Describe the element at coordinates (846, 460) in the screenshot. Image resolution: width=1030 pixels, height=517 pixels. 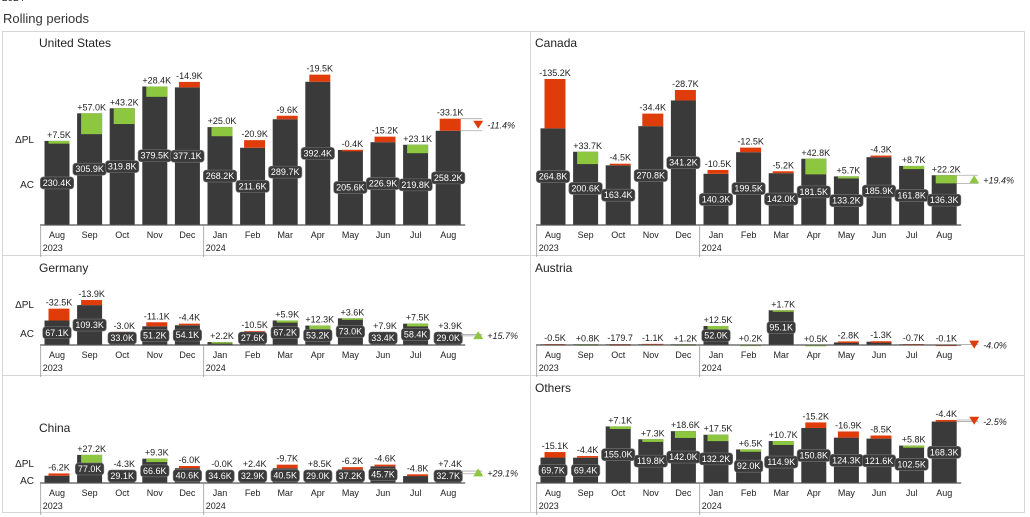
I see `ac-label: 124.3K` at that location.